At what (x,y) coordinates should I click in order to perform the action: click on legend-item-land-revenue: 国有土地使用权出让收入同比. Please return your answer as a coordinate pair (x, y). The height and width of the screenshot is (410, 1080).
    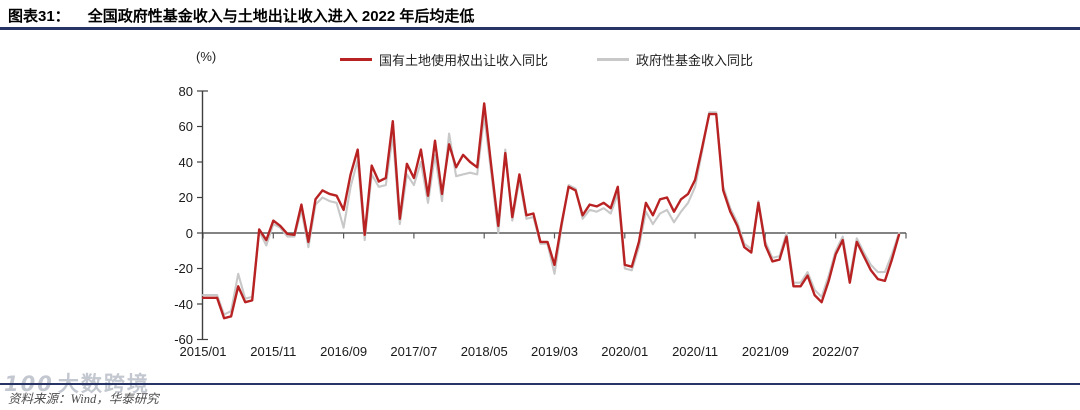
    Looking at the image, I should click on (444, 59).